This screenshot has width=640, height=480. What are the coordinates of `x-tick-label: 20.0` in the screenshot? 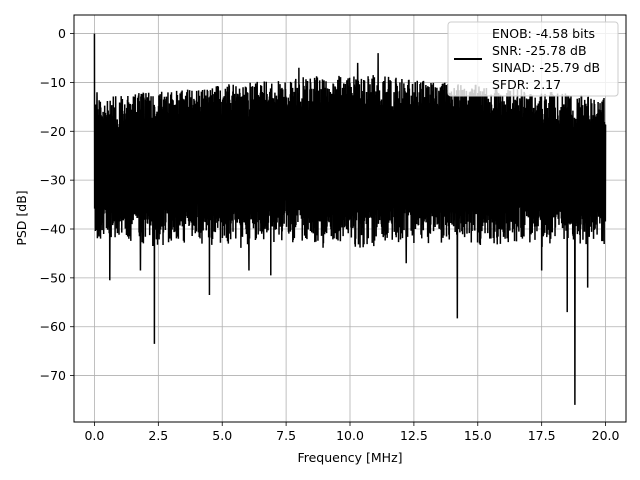 It's located at (606, 435).